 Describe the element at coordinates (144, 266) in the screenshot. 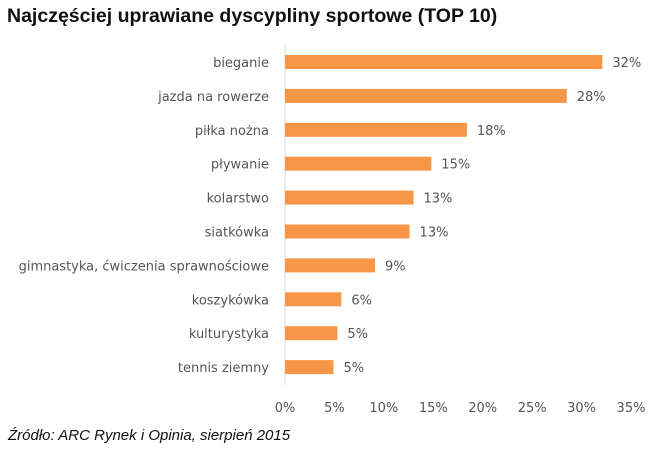

I see `category-label: gimnastyka, ćwiczenia sprawnościowe` at that location.